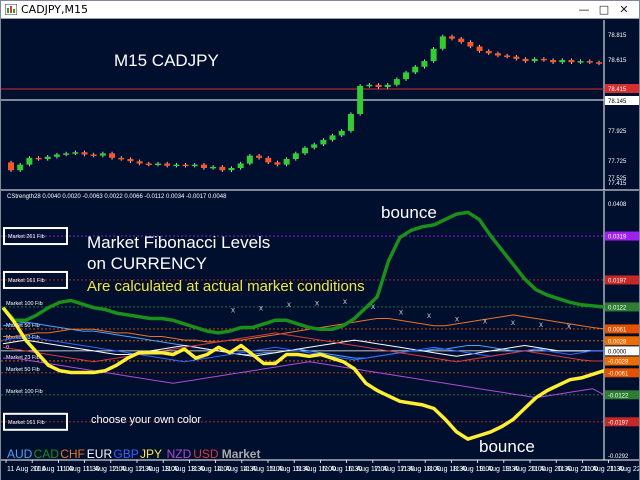  Describe the element at coordinates (617, 36) in the screenshot. I see `price-tick-label: 78.815` at that location.